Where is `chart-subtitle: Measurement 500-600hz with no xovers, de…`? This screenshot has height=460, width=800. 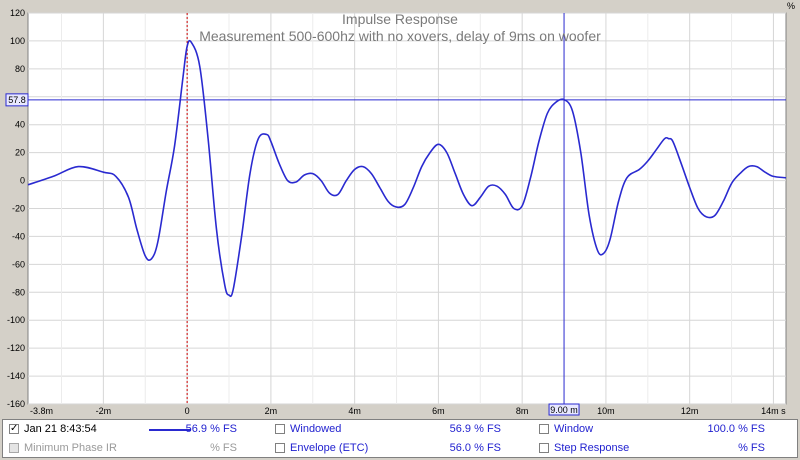
chart-subtitle: Measurement 500-600hz with no xovers, de… is located at coordinates (400, 36).